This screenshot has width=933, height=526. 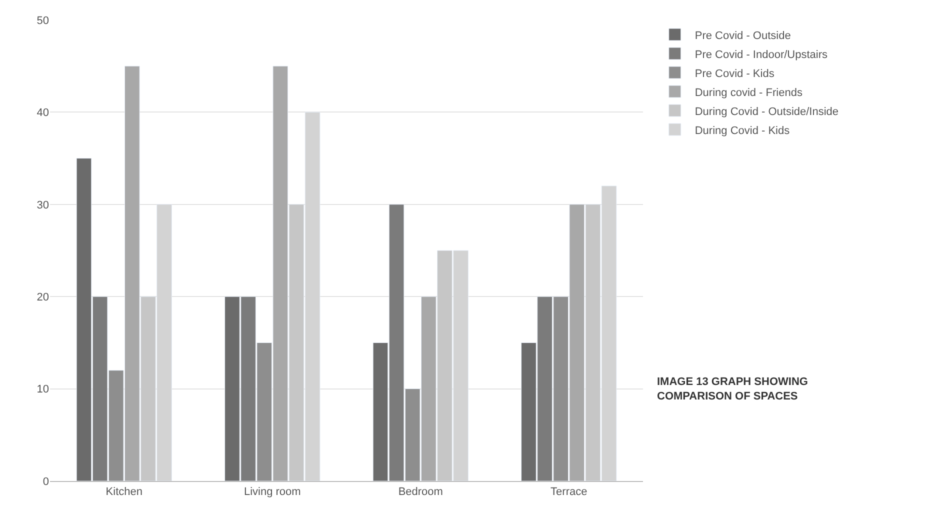 What do you see at coordinates (42, 390) in the screenshot?
I see `y-tick-label: 10` at bounding box center [42, 390].